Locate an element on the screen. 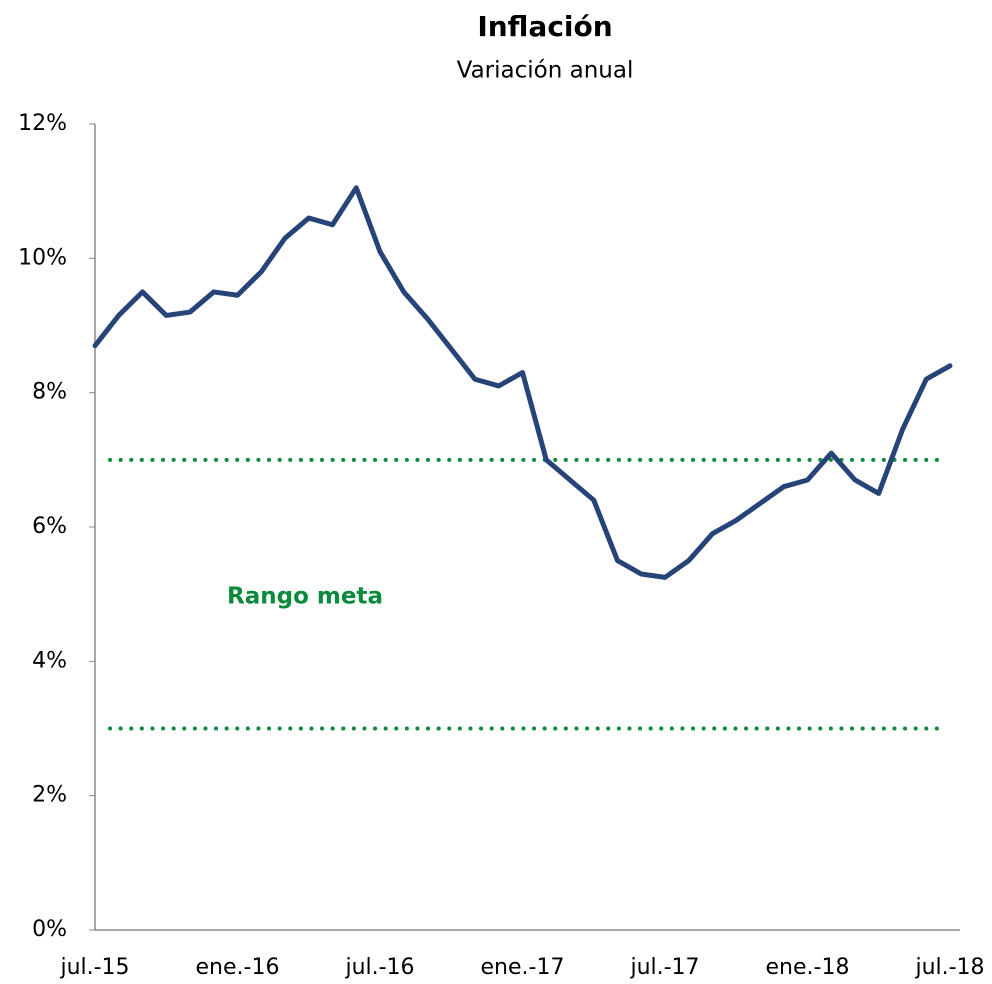 This screenshot has height=984, width=992. y-tick-label: 6% is located at coordinates (49, 526).